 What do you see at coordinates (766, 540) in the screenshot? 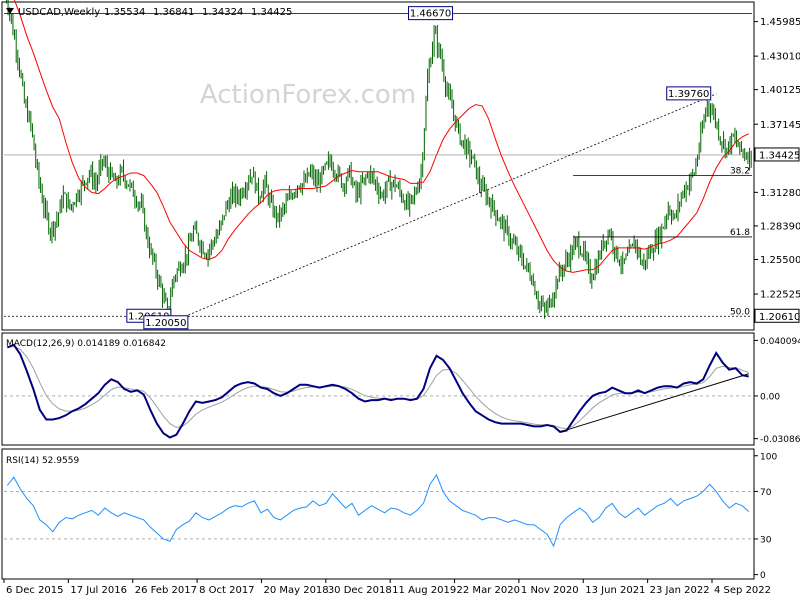
I see `rsi-tick-label: 30` at bounding box center [766, 540].